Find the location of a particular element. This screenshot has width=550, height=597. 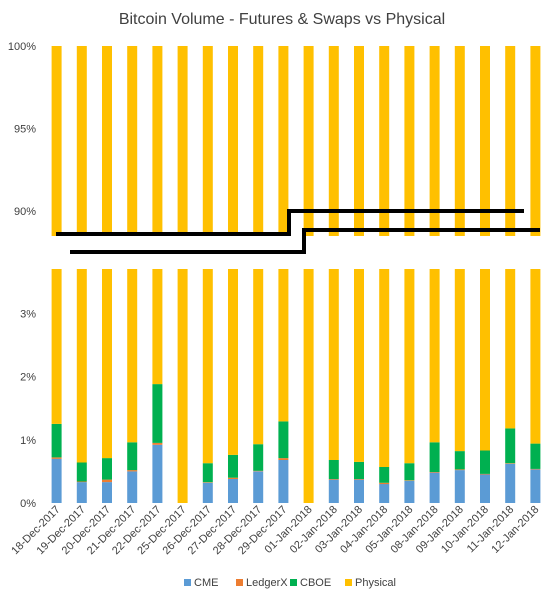

bar-physical-18-Dec-2017-upper is located at coordinates (56, 141).